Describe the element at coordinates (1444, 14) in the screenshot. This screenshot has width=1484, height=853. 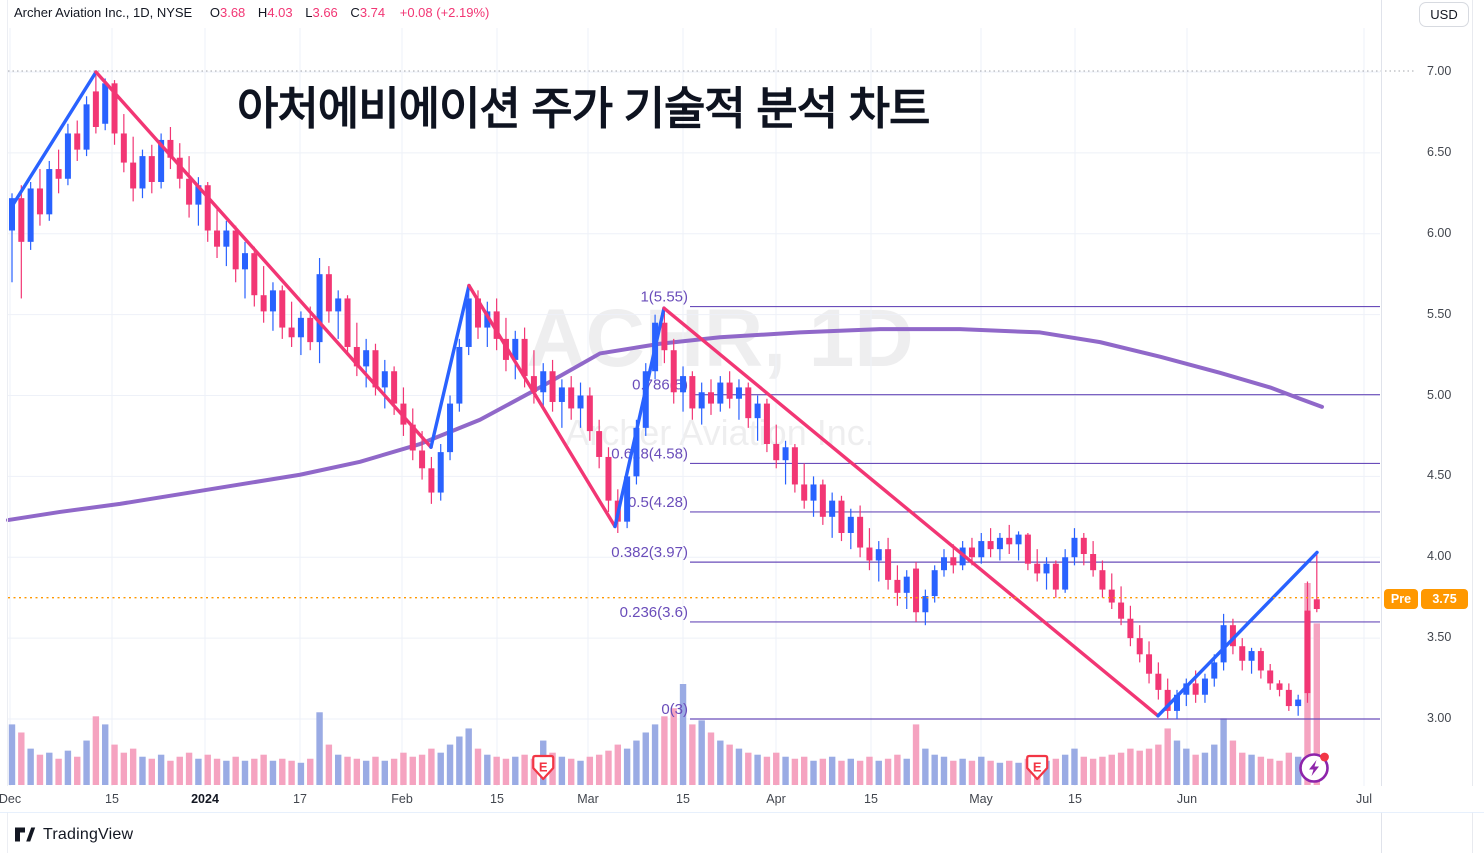
I see `currency-button: USD` at that location.